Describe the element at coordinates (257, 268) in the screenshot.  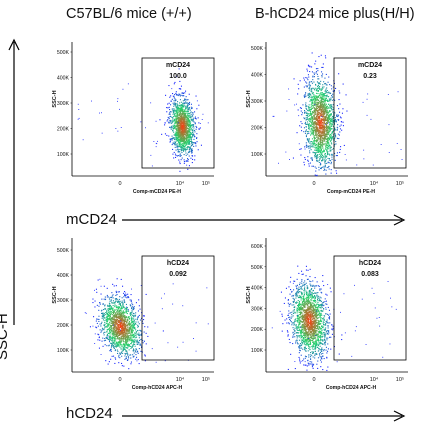
I see `y-tick-label: 500K` at that location.